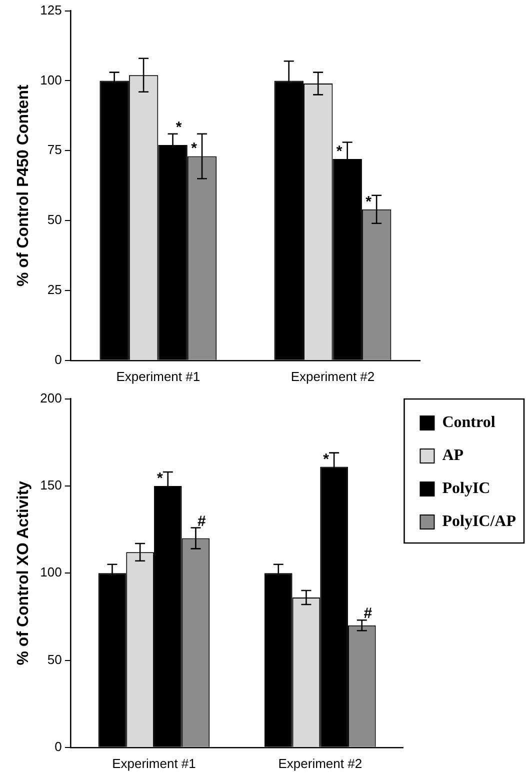 This screenshot has width=526, height=775. What do you see at coordinates (23, 573) in the screenshot?
I see `y-axis-title: % of Control XO Activity` at bounding box center [23, 573].